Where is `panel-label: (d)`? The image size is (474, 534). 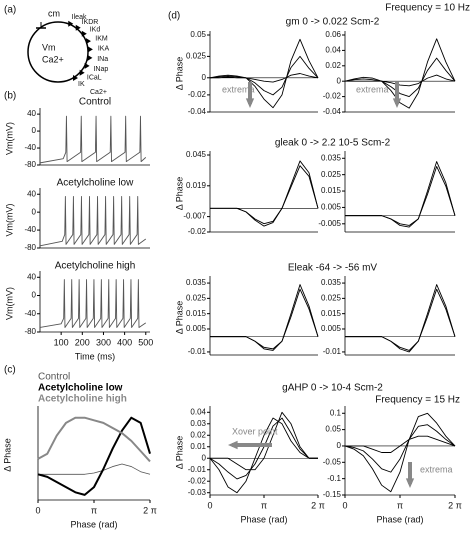
panel-label: (d) is located at coordinates (174, 16).